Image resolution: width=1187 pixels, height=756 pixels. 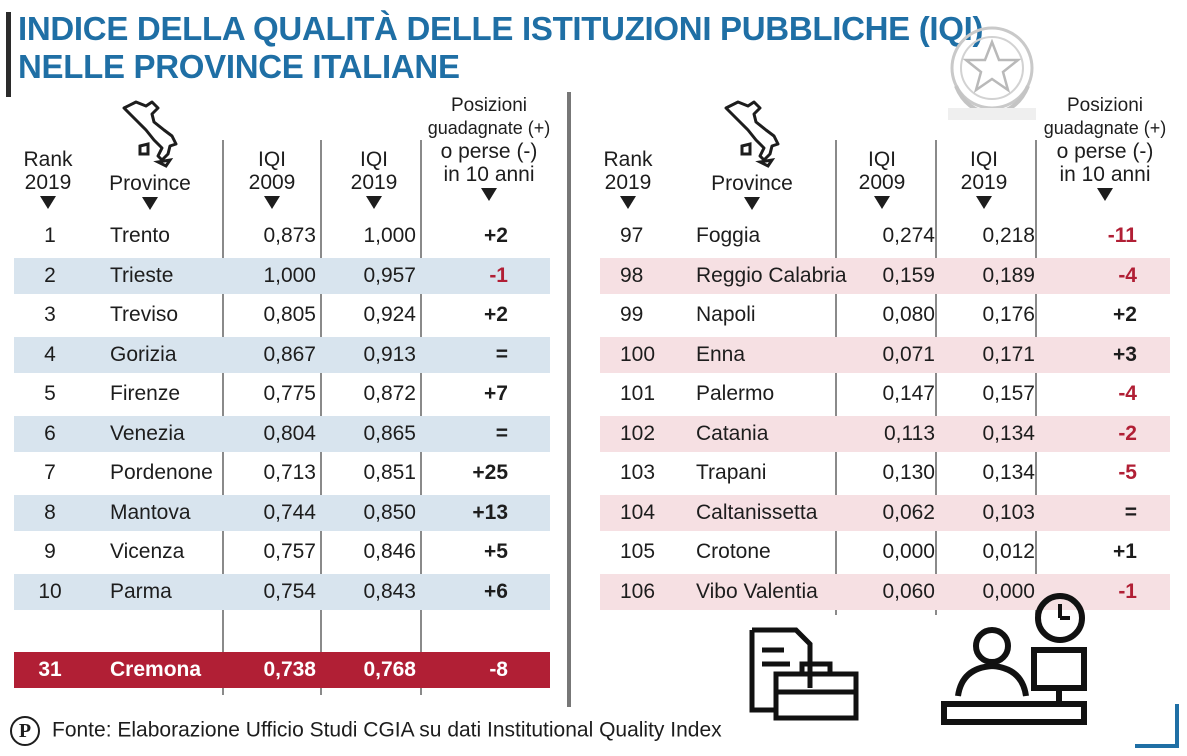 What do you see at coordinates (289, 393) in the screenshot?
I see `iqi-2009-cell: 0,775` at bounding box center [289, 393].